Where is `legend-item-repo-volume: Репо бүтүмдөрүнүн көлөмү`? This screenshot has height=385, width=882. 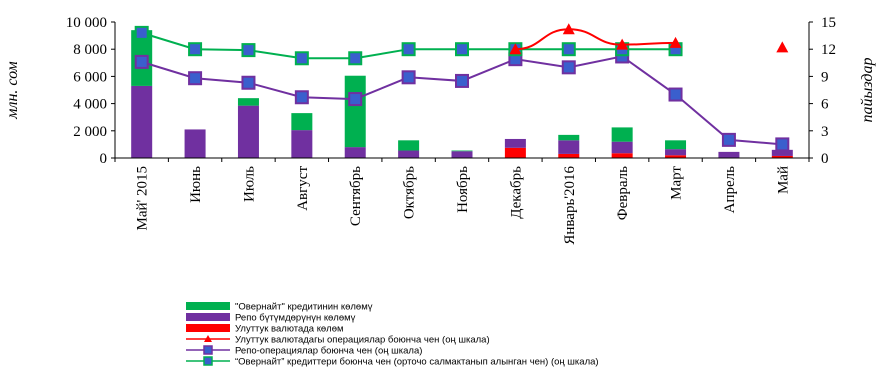 legend-item-repo-volume: Репо бүтүмдөрүнүн көлөмү is located at coordinates (271, 318).